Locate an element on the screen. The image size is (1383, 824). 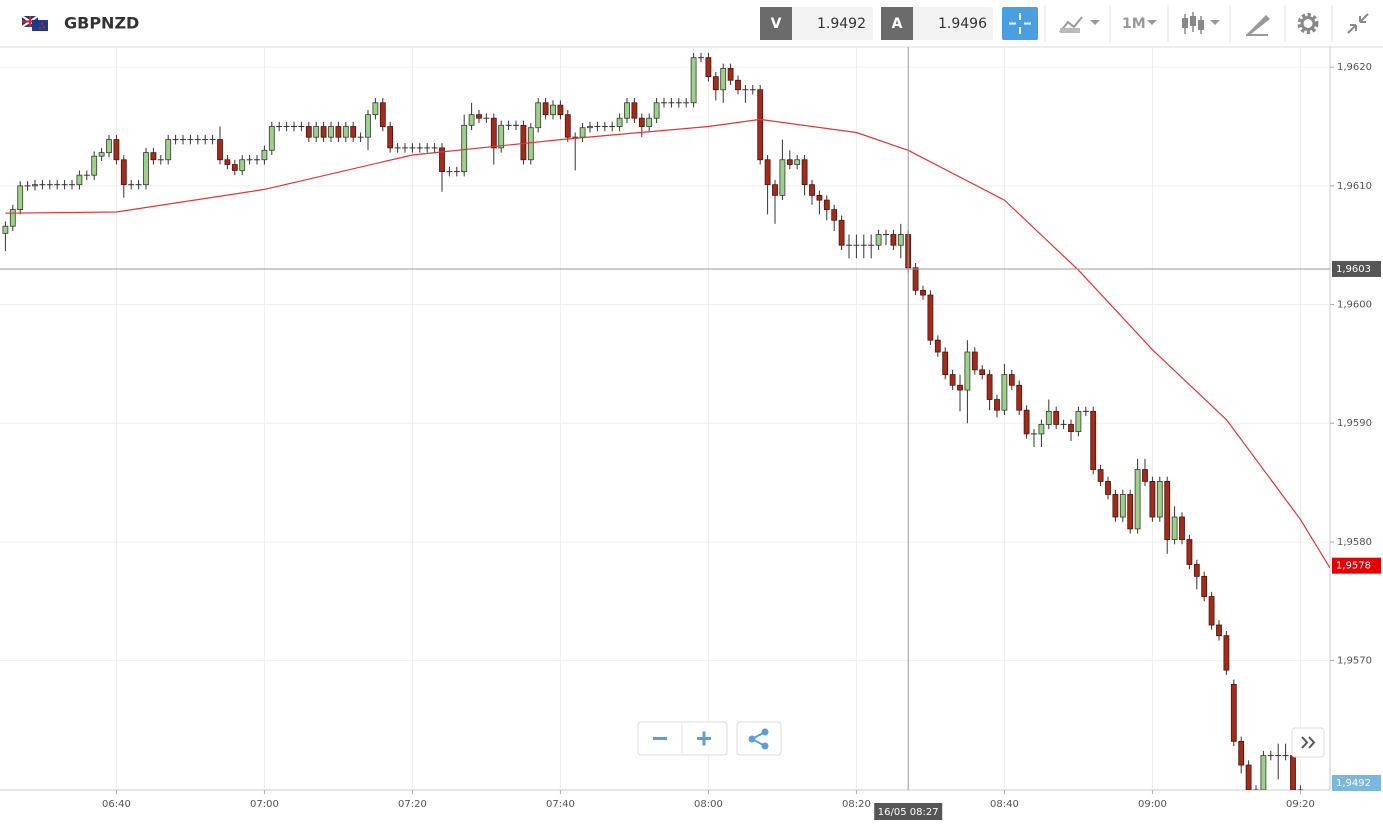
ask-box is located at coordinates (953, 23).